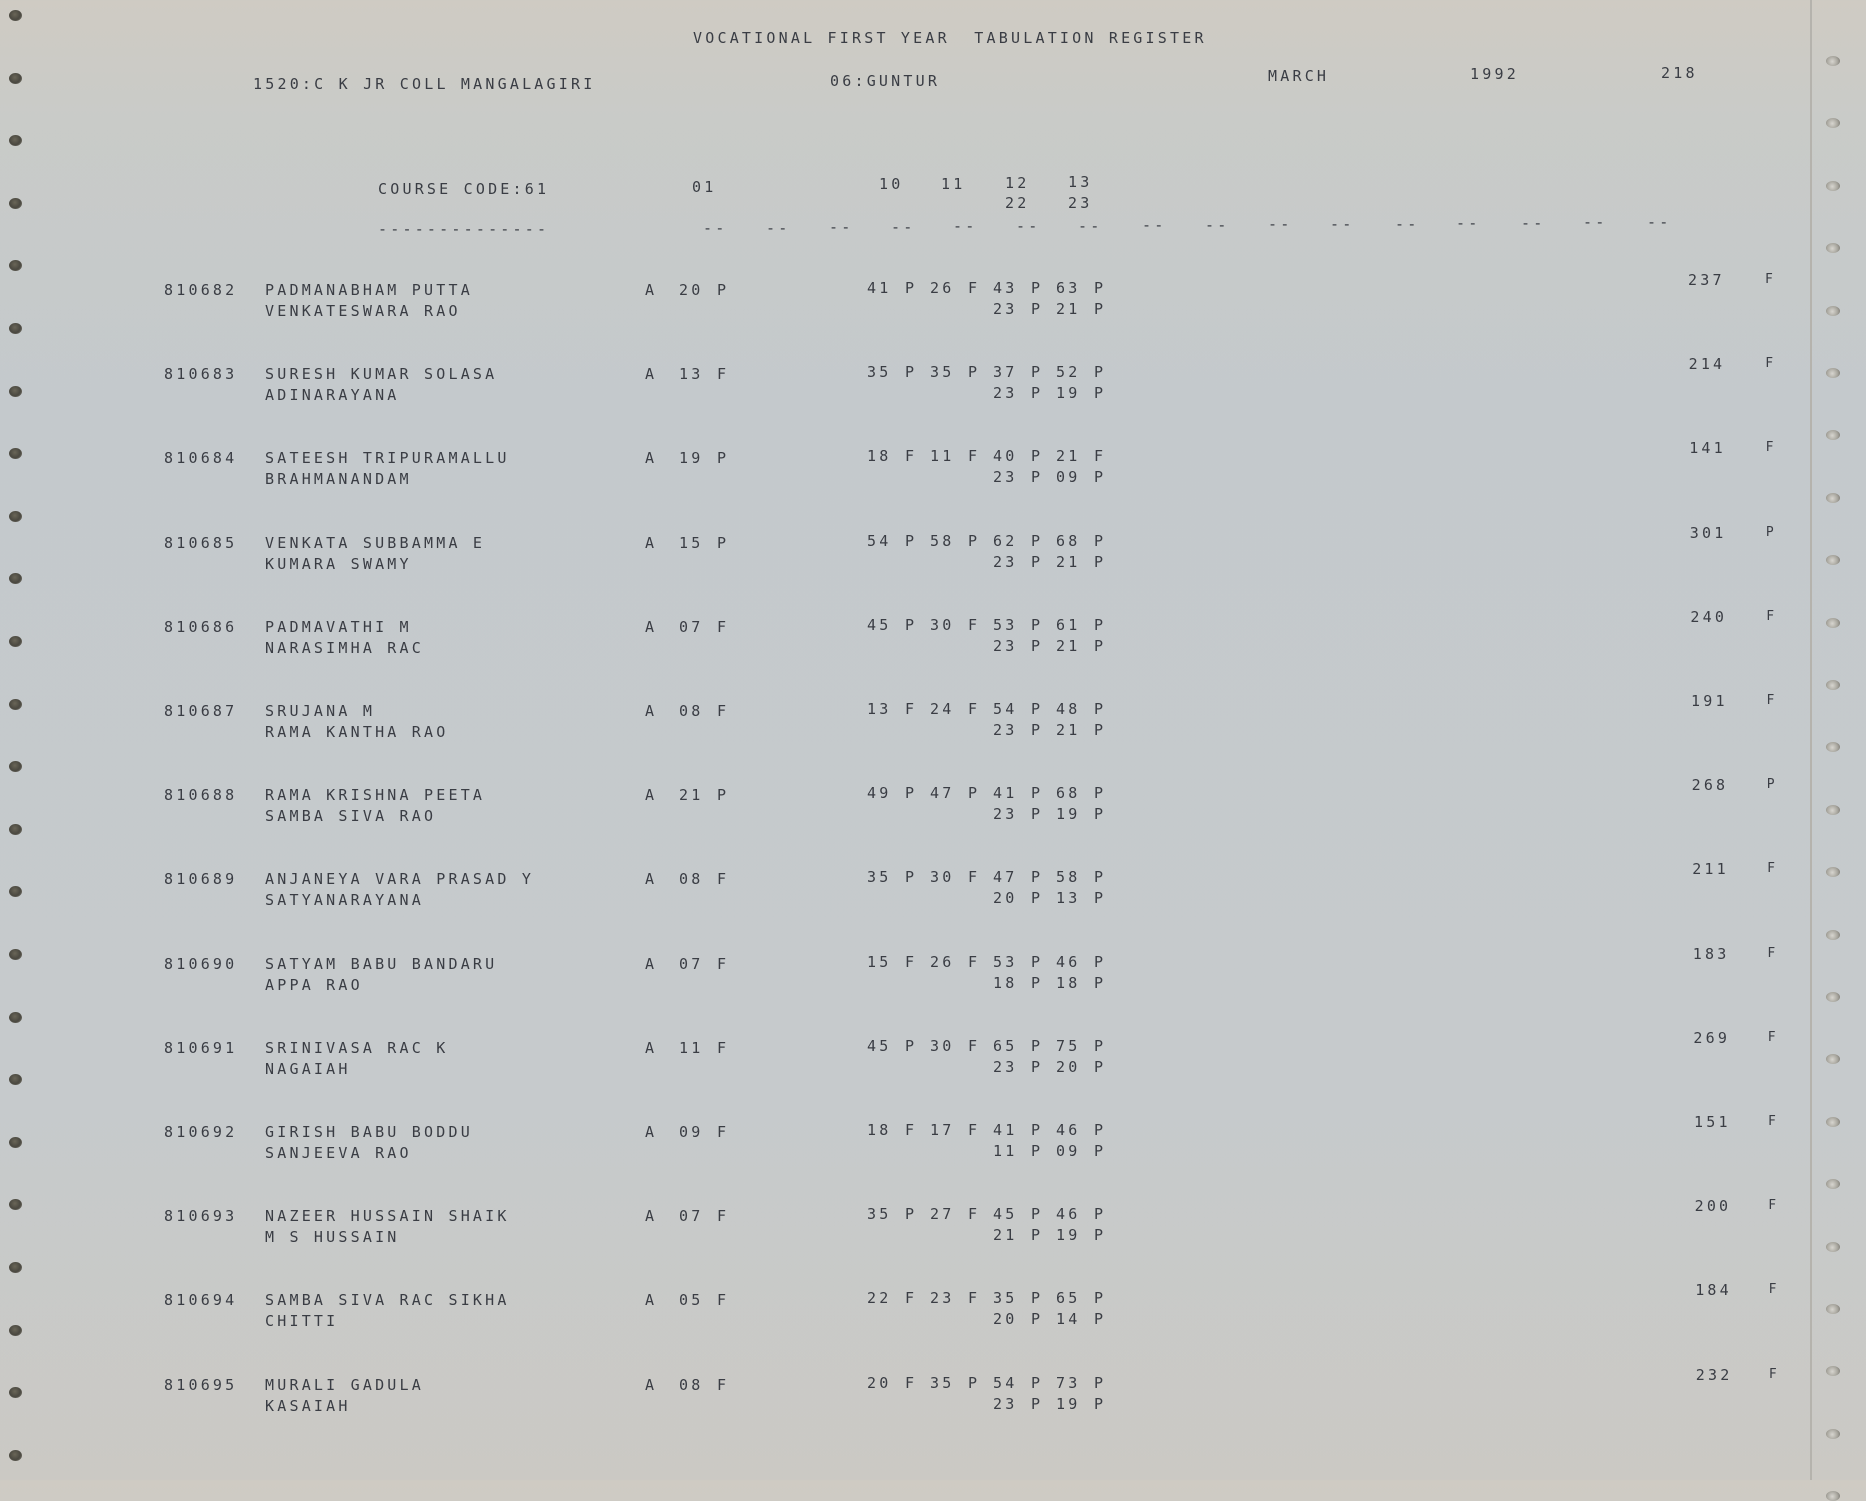 The image size is (1866, 1501). What do you see at coordinates (400, 879) in the screenshot?
I see `student-name: ANJANEYA VARA PRASAD Y` at bounding box center [400, 879].